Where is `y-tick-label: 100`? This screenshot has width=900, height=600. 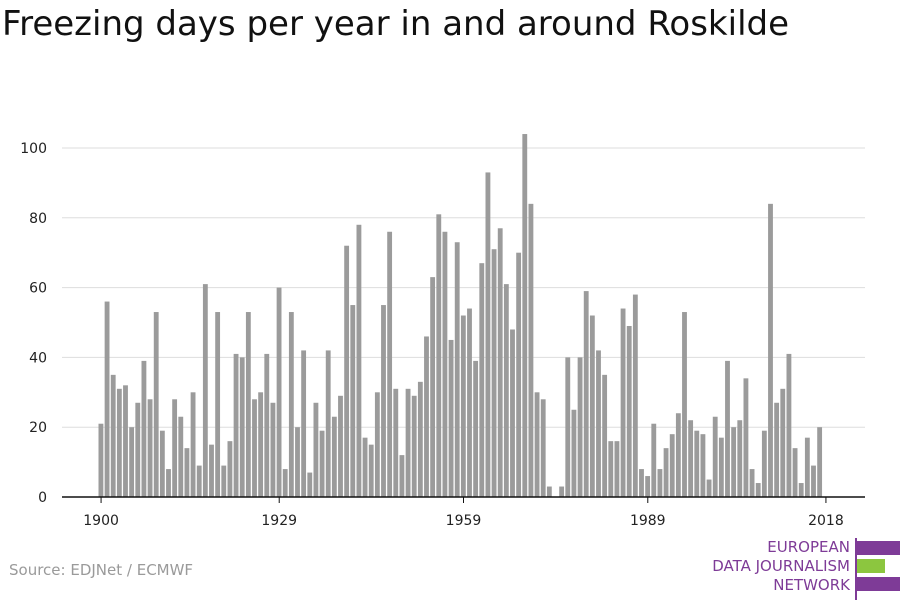 y-tick-label: 100 is located at coordinates (33, 149).